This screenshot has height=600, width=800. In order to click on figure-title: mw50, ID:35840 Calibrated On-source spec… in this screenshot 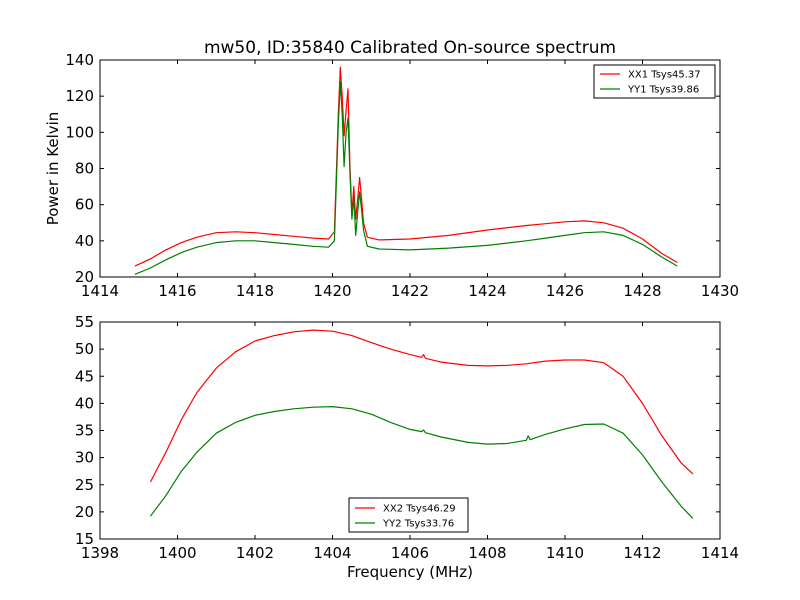, I will do `click(410, 48)`.